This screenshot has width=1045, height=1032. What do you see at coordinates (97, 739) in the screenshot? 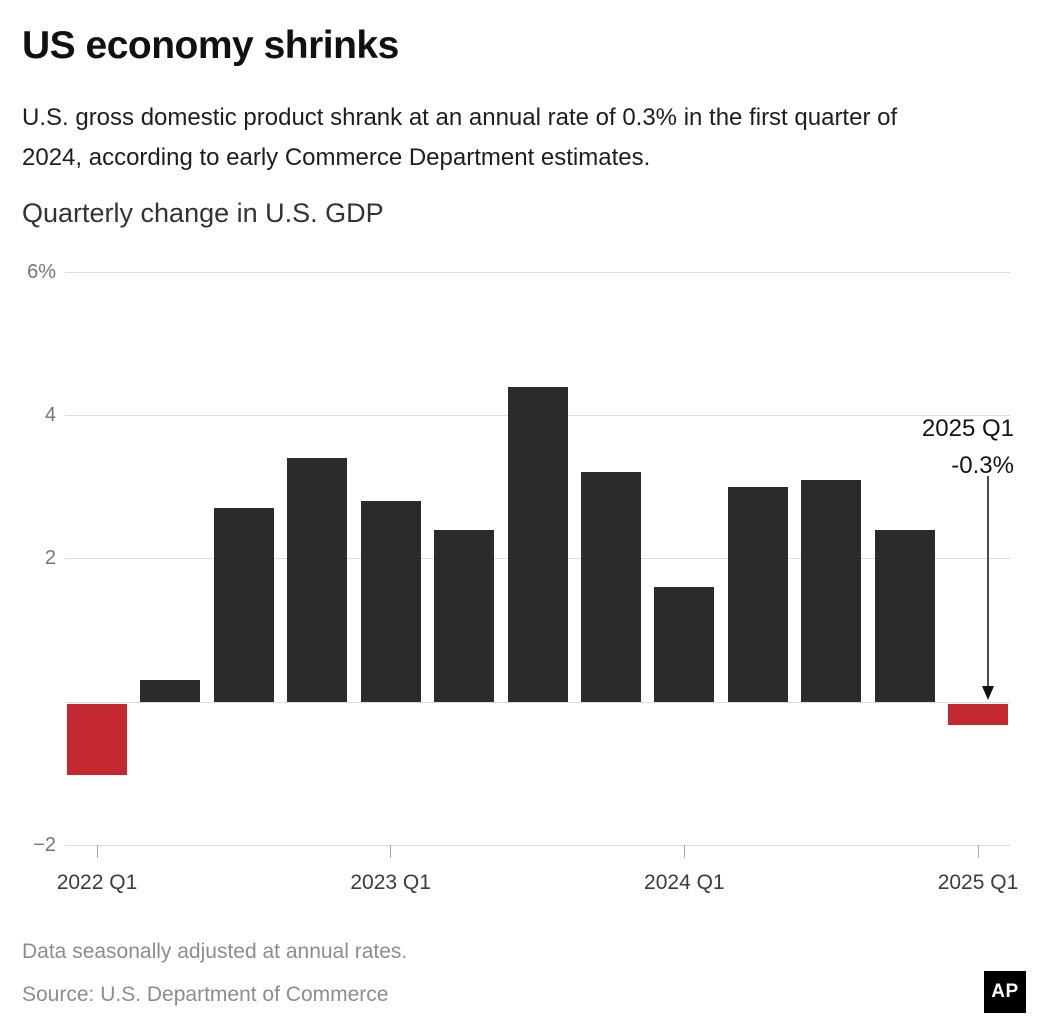
I see `bar-2022-q1` at bounding box center [97, 739].